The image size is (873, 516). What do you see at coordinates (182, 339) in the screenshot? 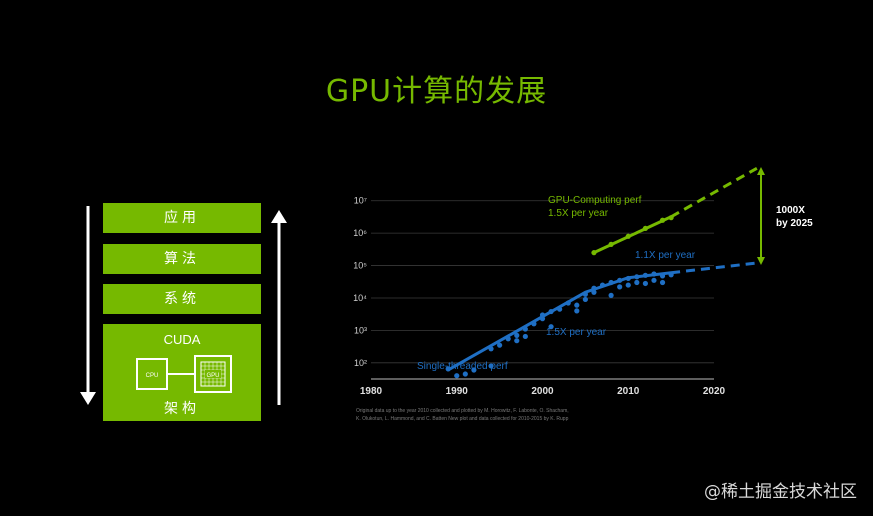
I see `cuda-label: CUDA` at bounding box center [182, 339].